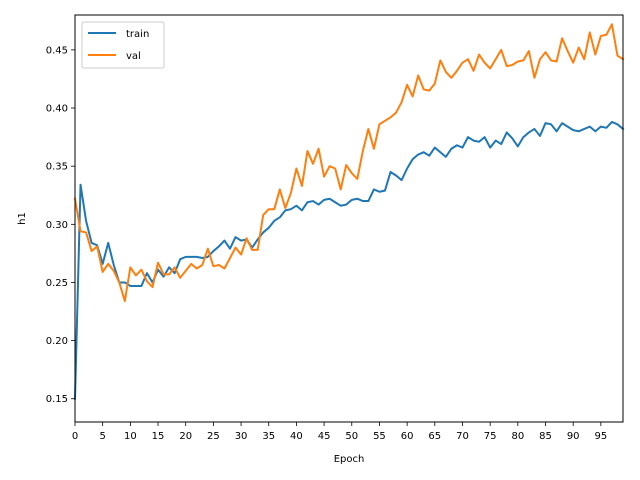 The width and height of the screenshot is (640, 480). I want to click on x-axis: 0 5 10 15 20 25 30 35 40 45 50 55 60 65 70 75 80 85 90 95, so click(339, 432).